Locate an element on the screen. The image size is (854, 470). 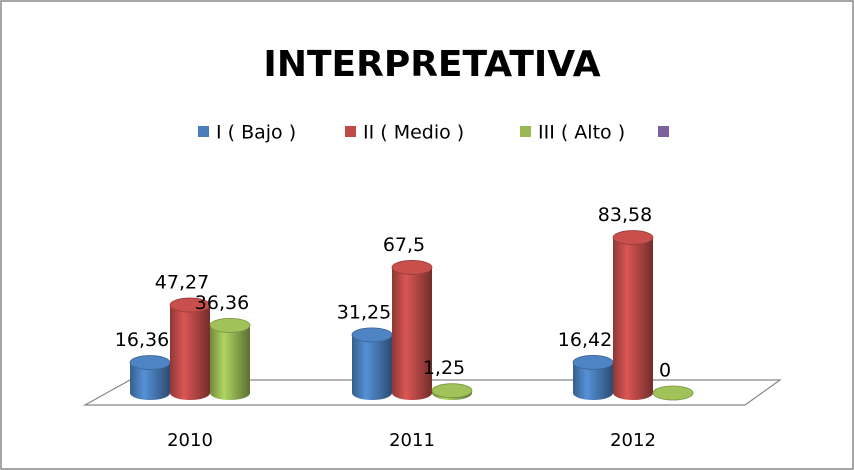
value-label: 47,27 is located at coordinates (182, 283).